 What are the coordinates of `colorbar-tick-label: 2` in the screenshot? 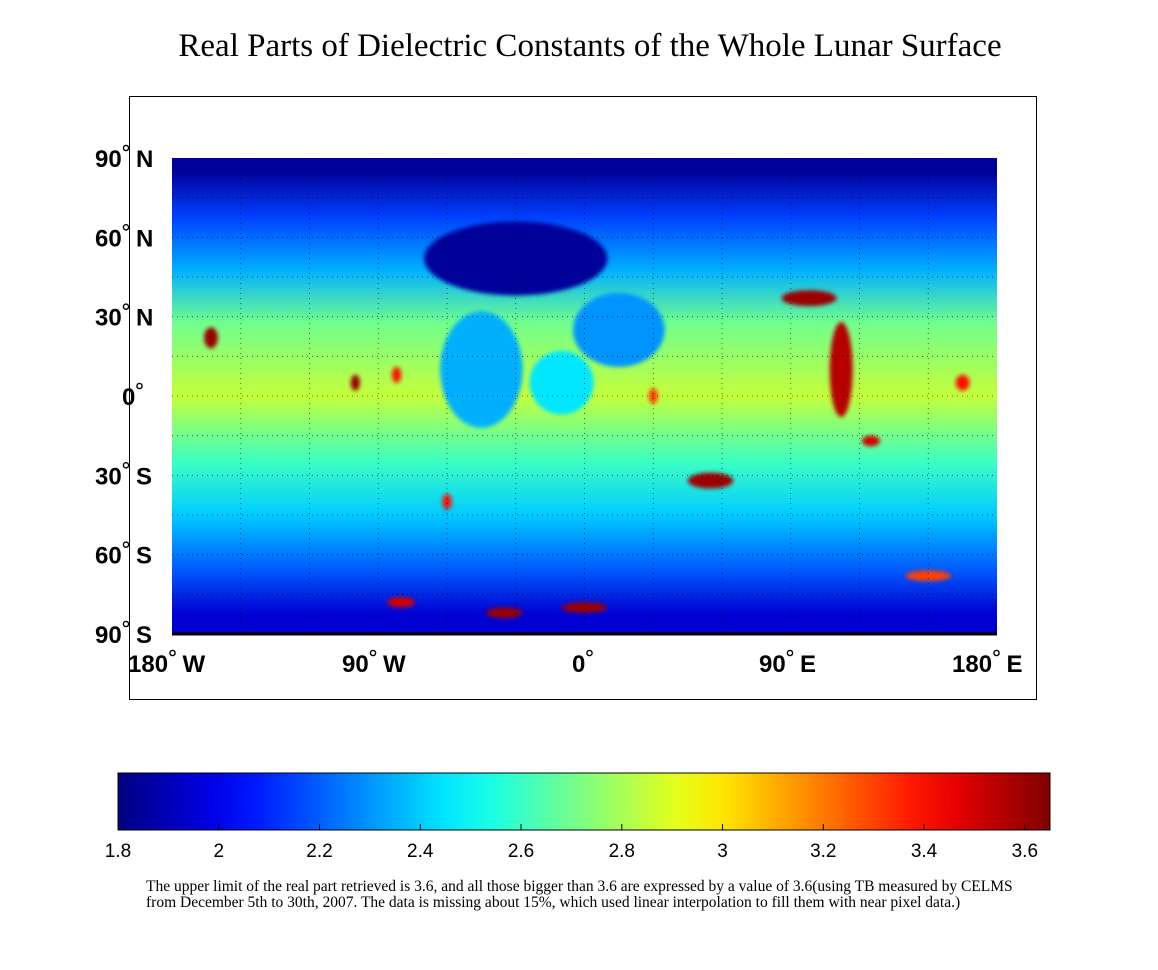 It's located at (218, 851).